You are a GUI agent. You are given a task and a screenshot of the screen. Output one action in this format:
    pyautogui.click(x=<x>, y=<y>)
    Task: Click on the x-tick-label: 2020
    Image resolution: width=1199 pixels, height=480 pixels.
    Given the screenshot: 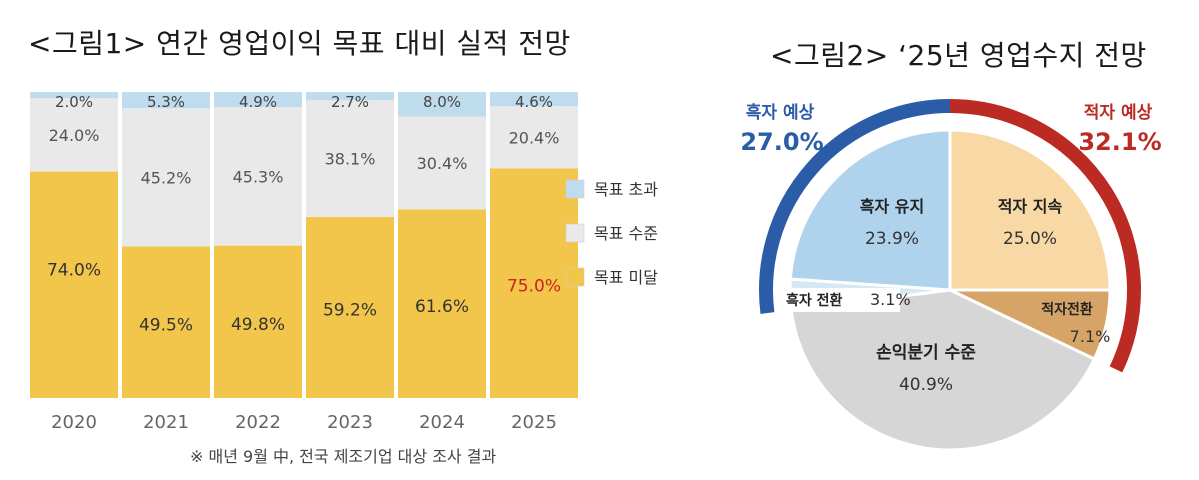 What is the action you would take?
    pyautogui.click(x=74, y=422)
    